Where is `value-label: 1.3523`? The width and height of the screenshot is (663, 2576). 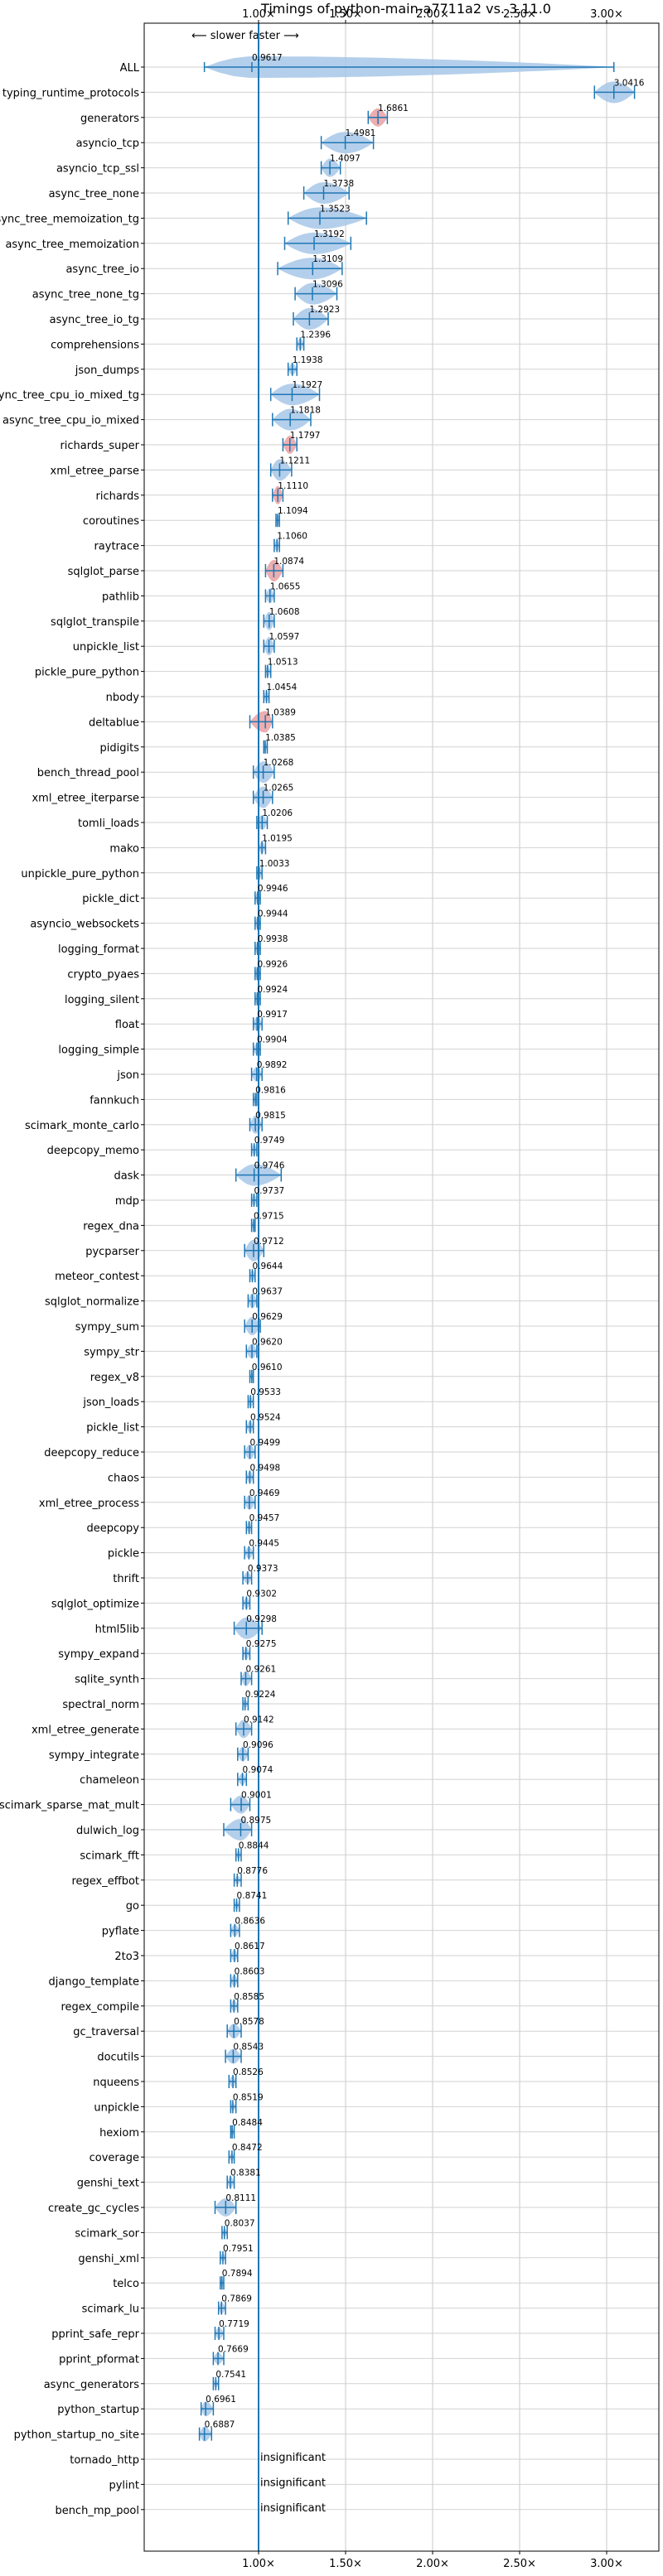 value-label: 1.3523 is located at coordinates (335, 209).